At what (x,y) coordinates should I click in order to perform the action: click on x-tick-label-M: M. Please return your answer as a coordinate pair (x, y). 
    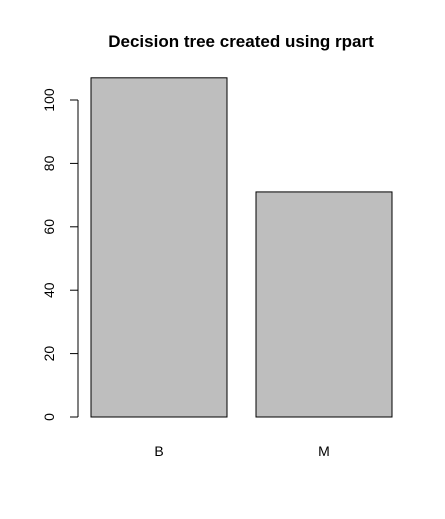
    Looking at the image, I should click on (324, 451).